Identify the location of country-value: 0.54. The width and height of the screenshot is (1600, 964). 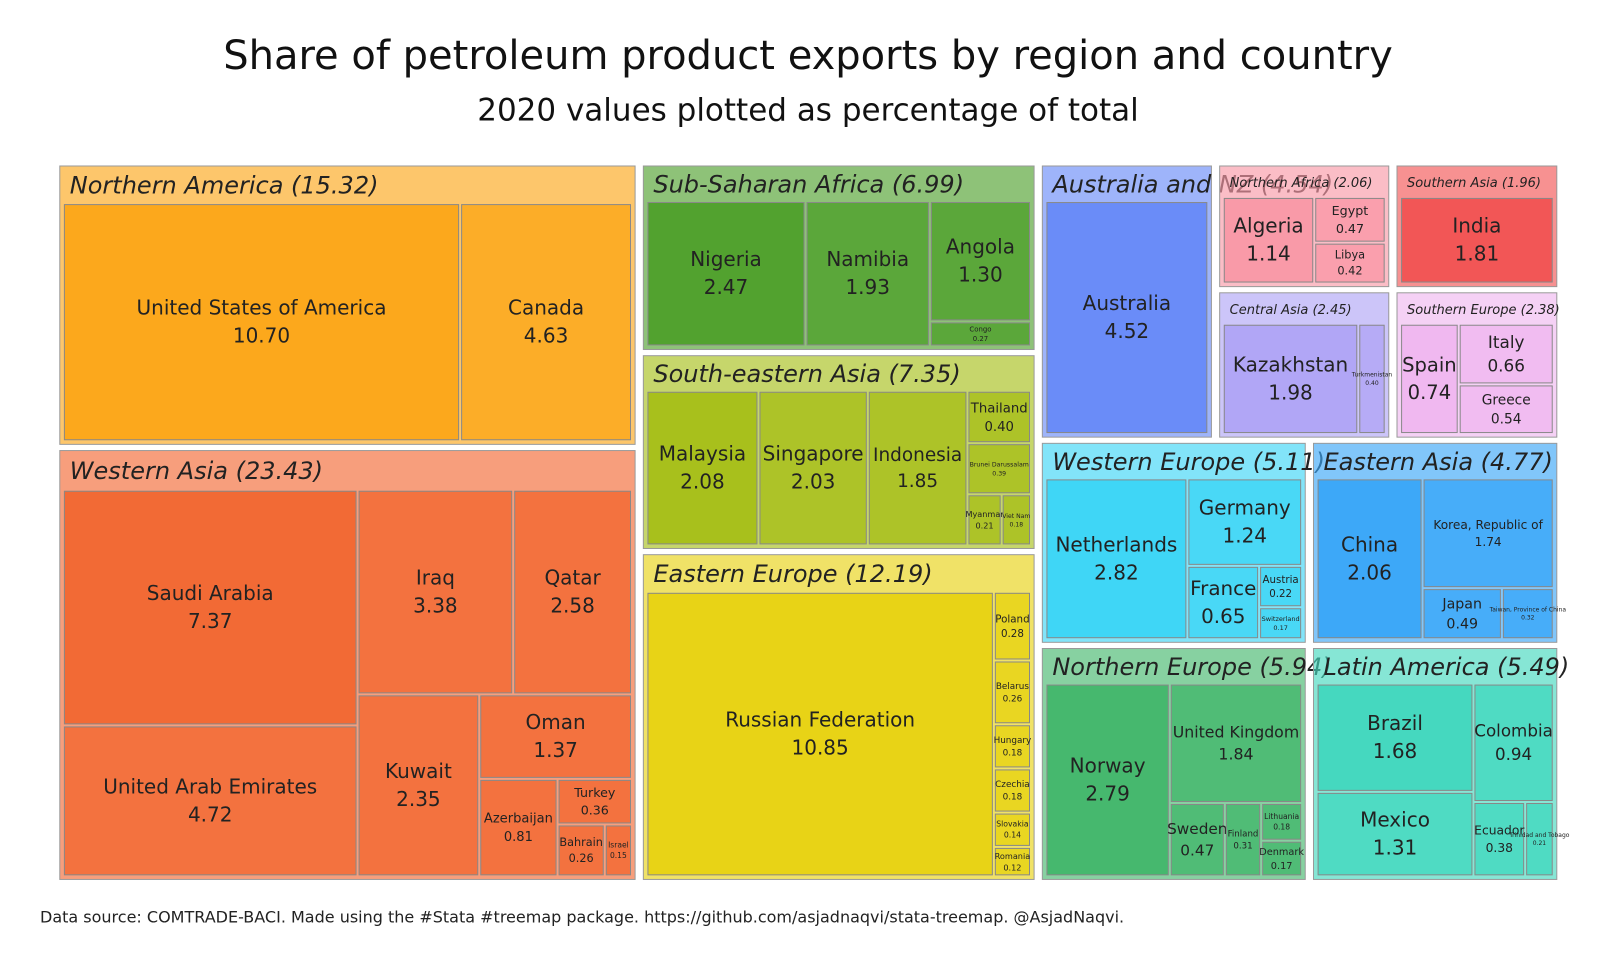
(1506, 420).